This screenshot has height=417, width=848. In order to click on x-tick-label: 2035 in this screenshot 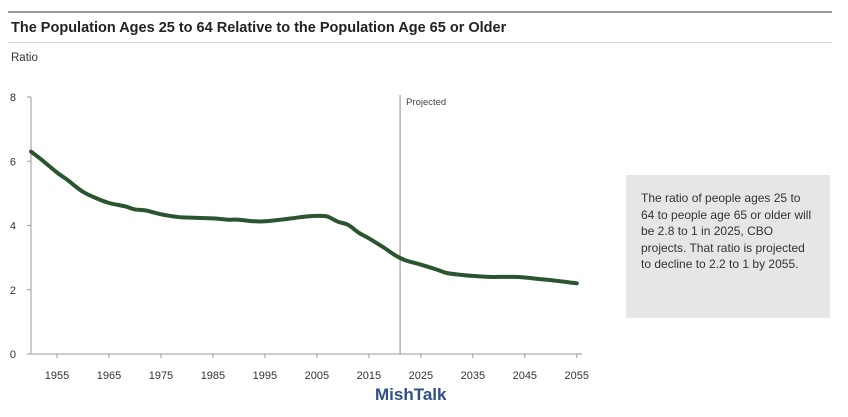, I will do `click(473, 376)`.